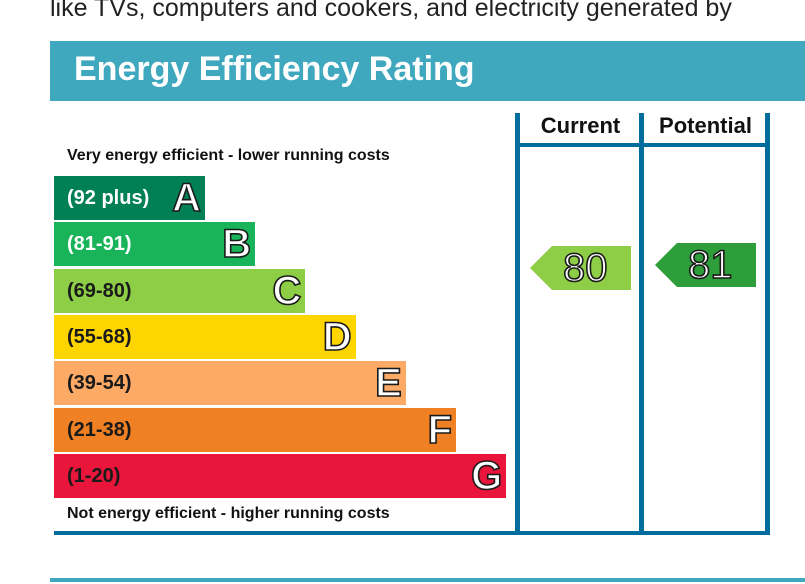 The height and width of the screenshot is (584, 805). What do you see at coordinates (280, 476) in the screenshot?
I see `band-g: (1-20) G` at bounding box center [280, 476].